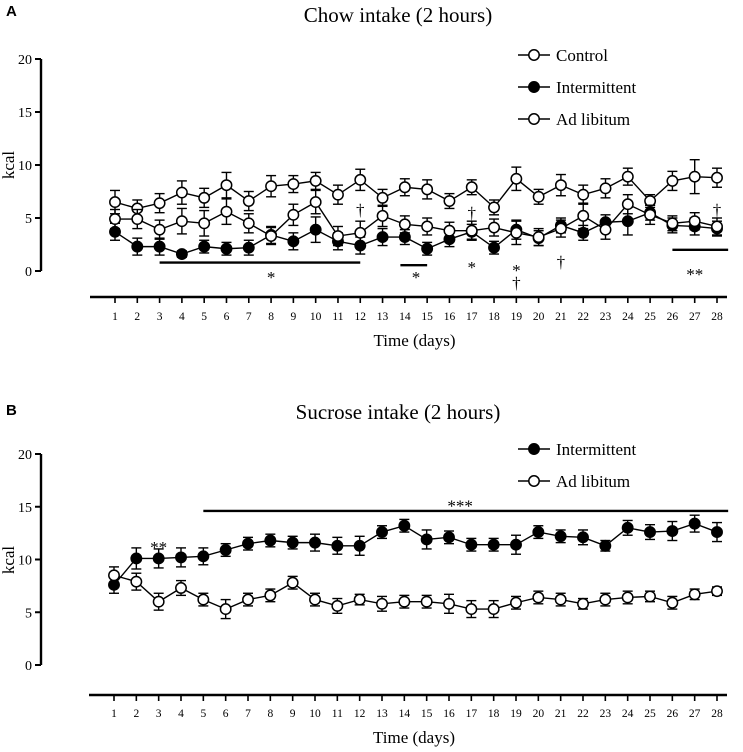 The image size is (743, 752). What do you see at coordinates (539, 317) in the screenshot?
I see `x-tick-label: 20` at bounding box center [539, 317].